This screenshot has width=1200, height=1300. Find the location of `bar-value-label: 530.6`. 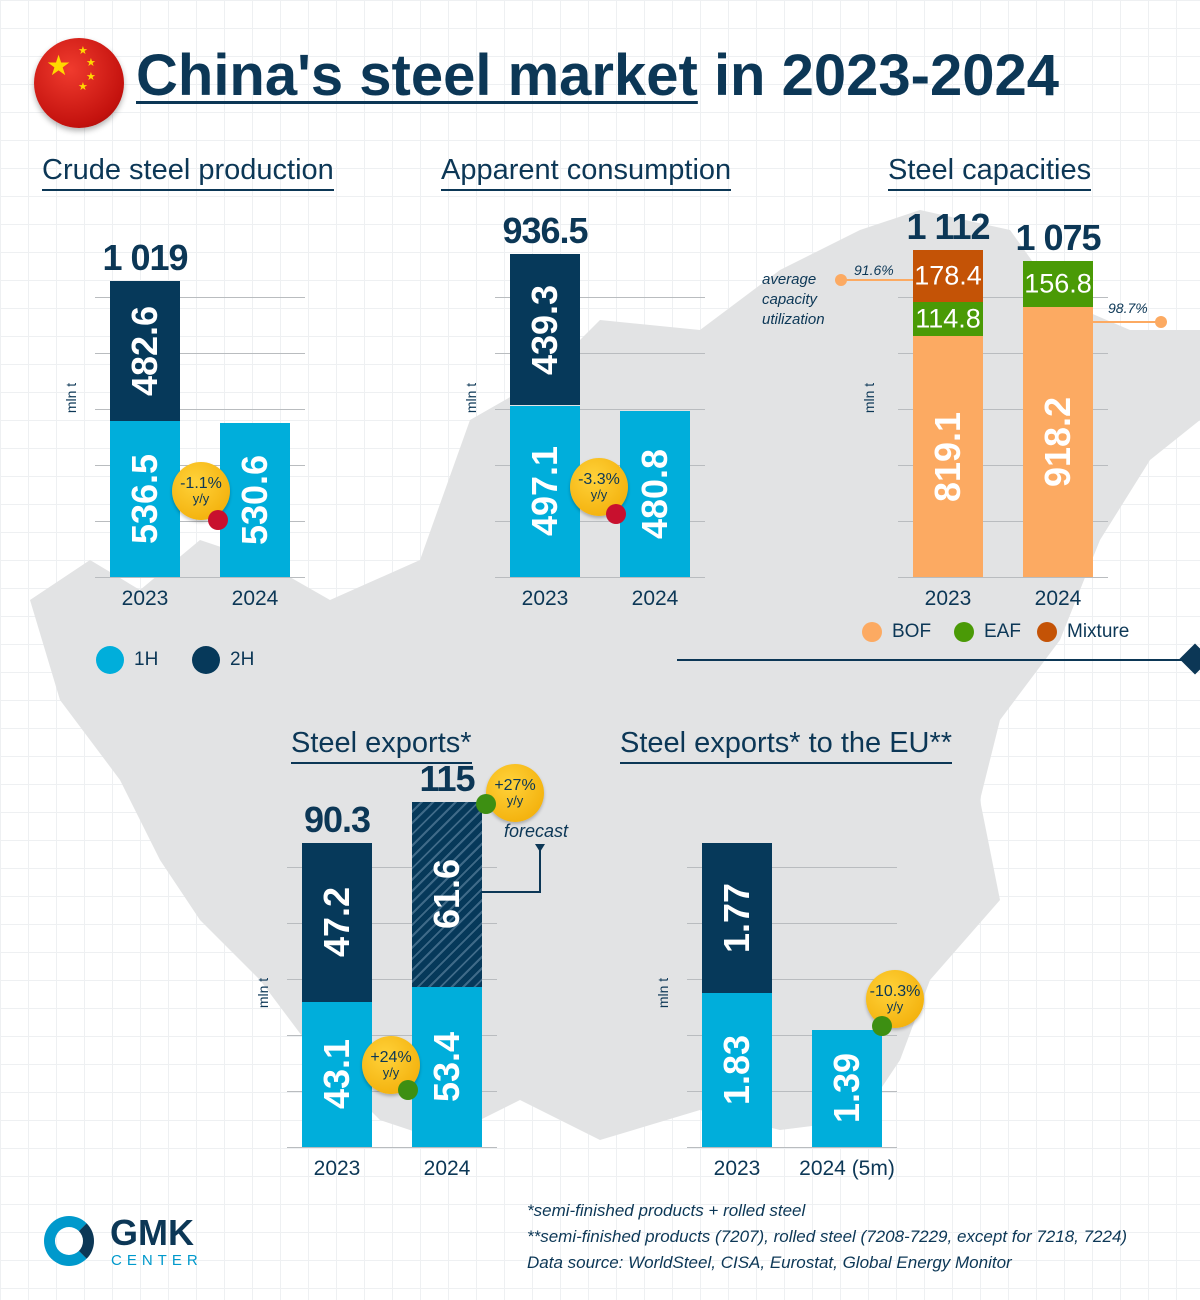

bar-value-label: 530.6 is located at coordinates (254, 499).